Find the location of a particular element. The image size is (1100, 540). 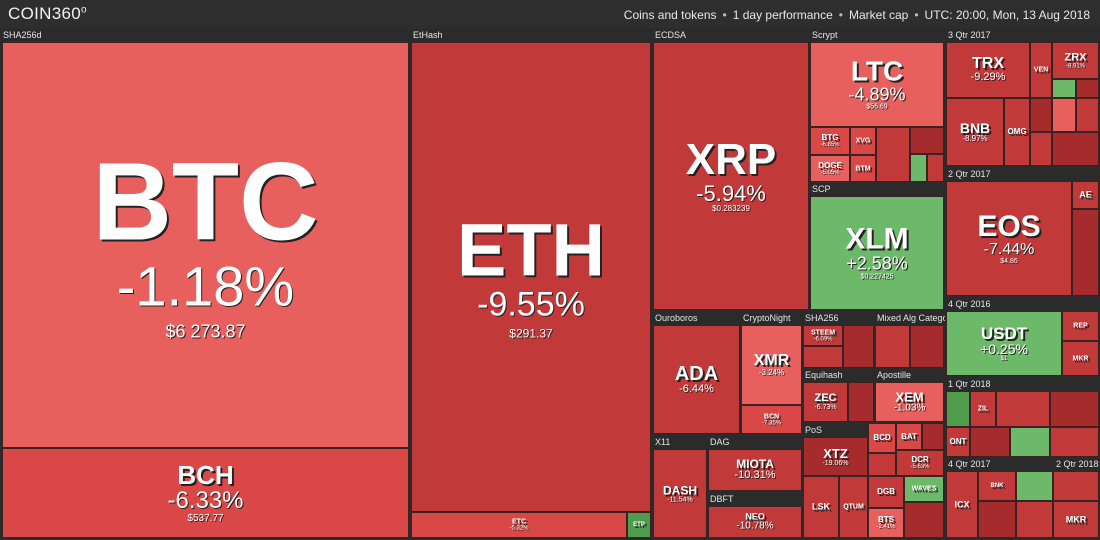

coin-tile-bcn: BCN -7.35% is located at coordinates (771, 419).